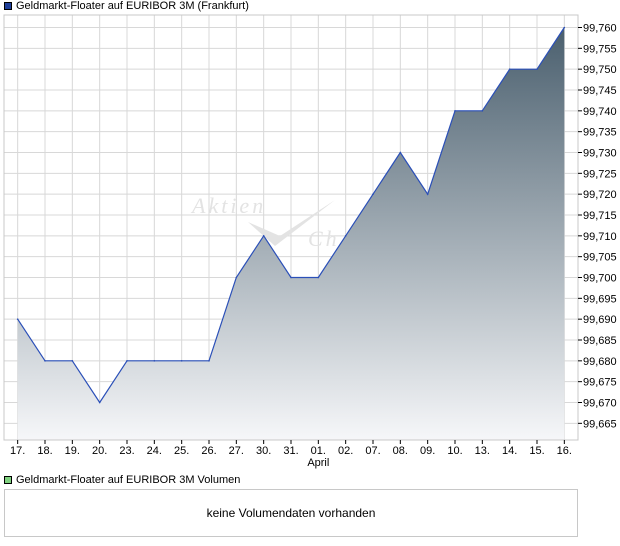 This screenshot has height=546, width=620. Describe the element at coordinates (600, 362) in the screenshot. I see `y-tick-label: 99,680` at that location.